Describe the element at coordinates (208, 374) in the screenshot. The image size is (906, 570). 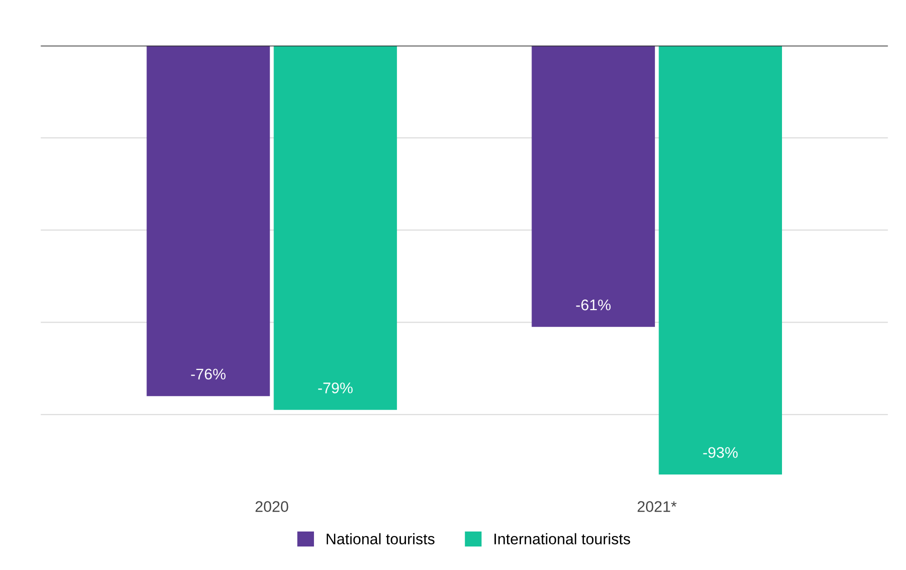
I see `data-label: -76%` at that location.